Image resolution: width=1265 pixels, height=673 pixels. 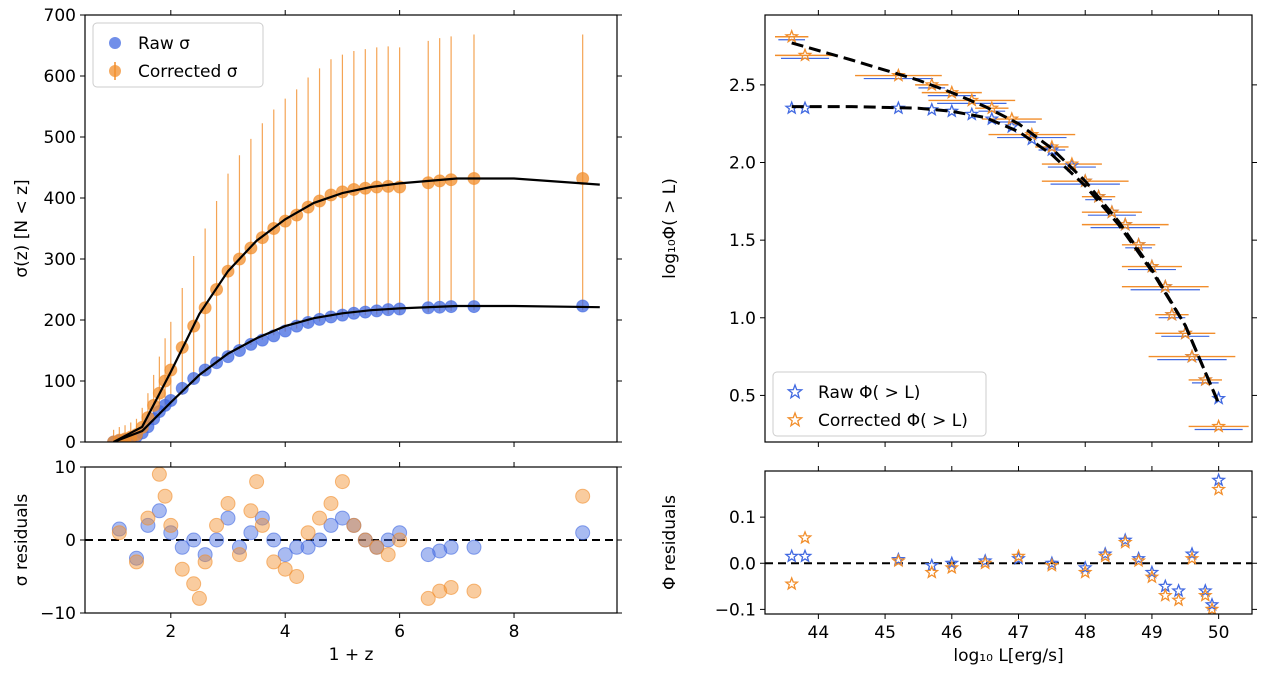 I want to click on y-tick-label: 1.5, so click(x=742, y=241).